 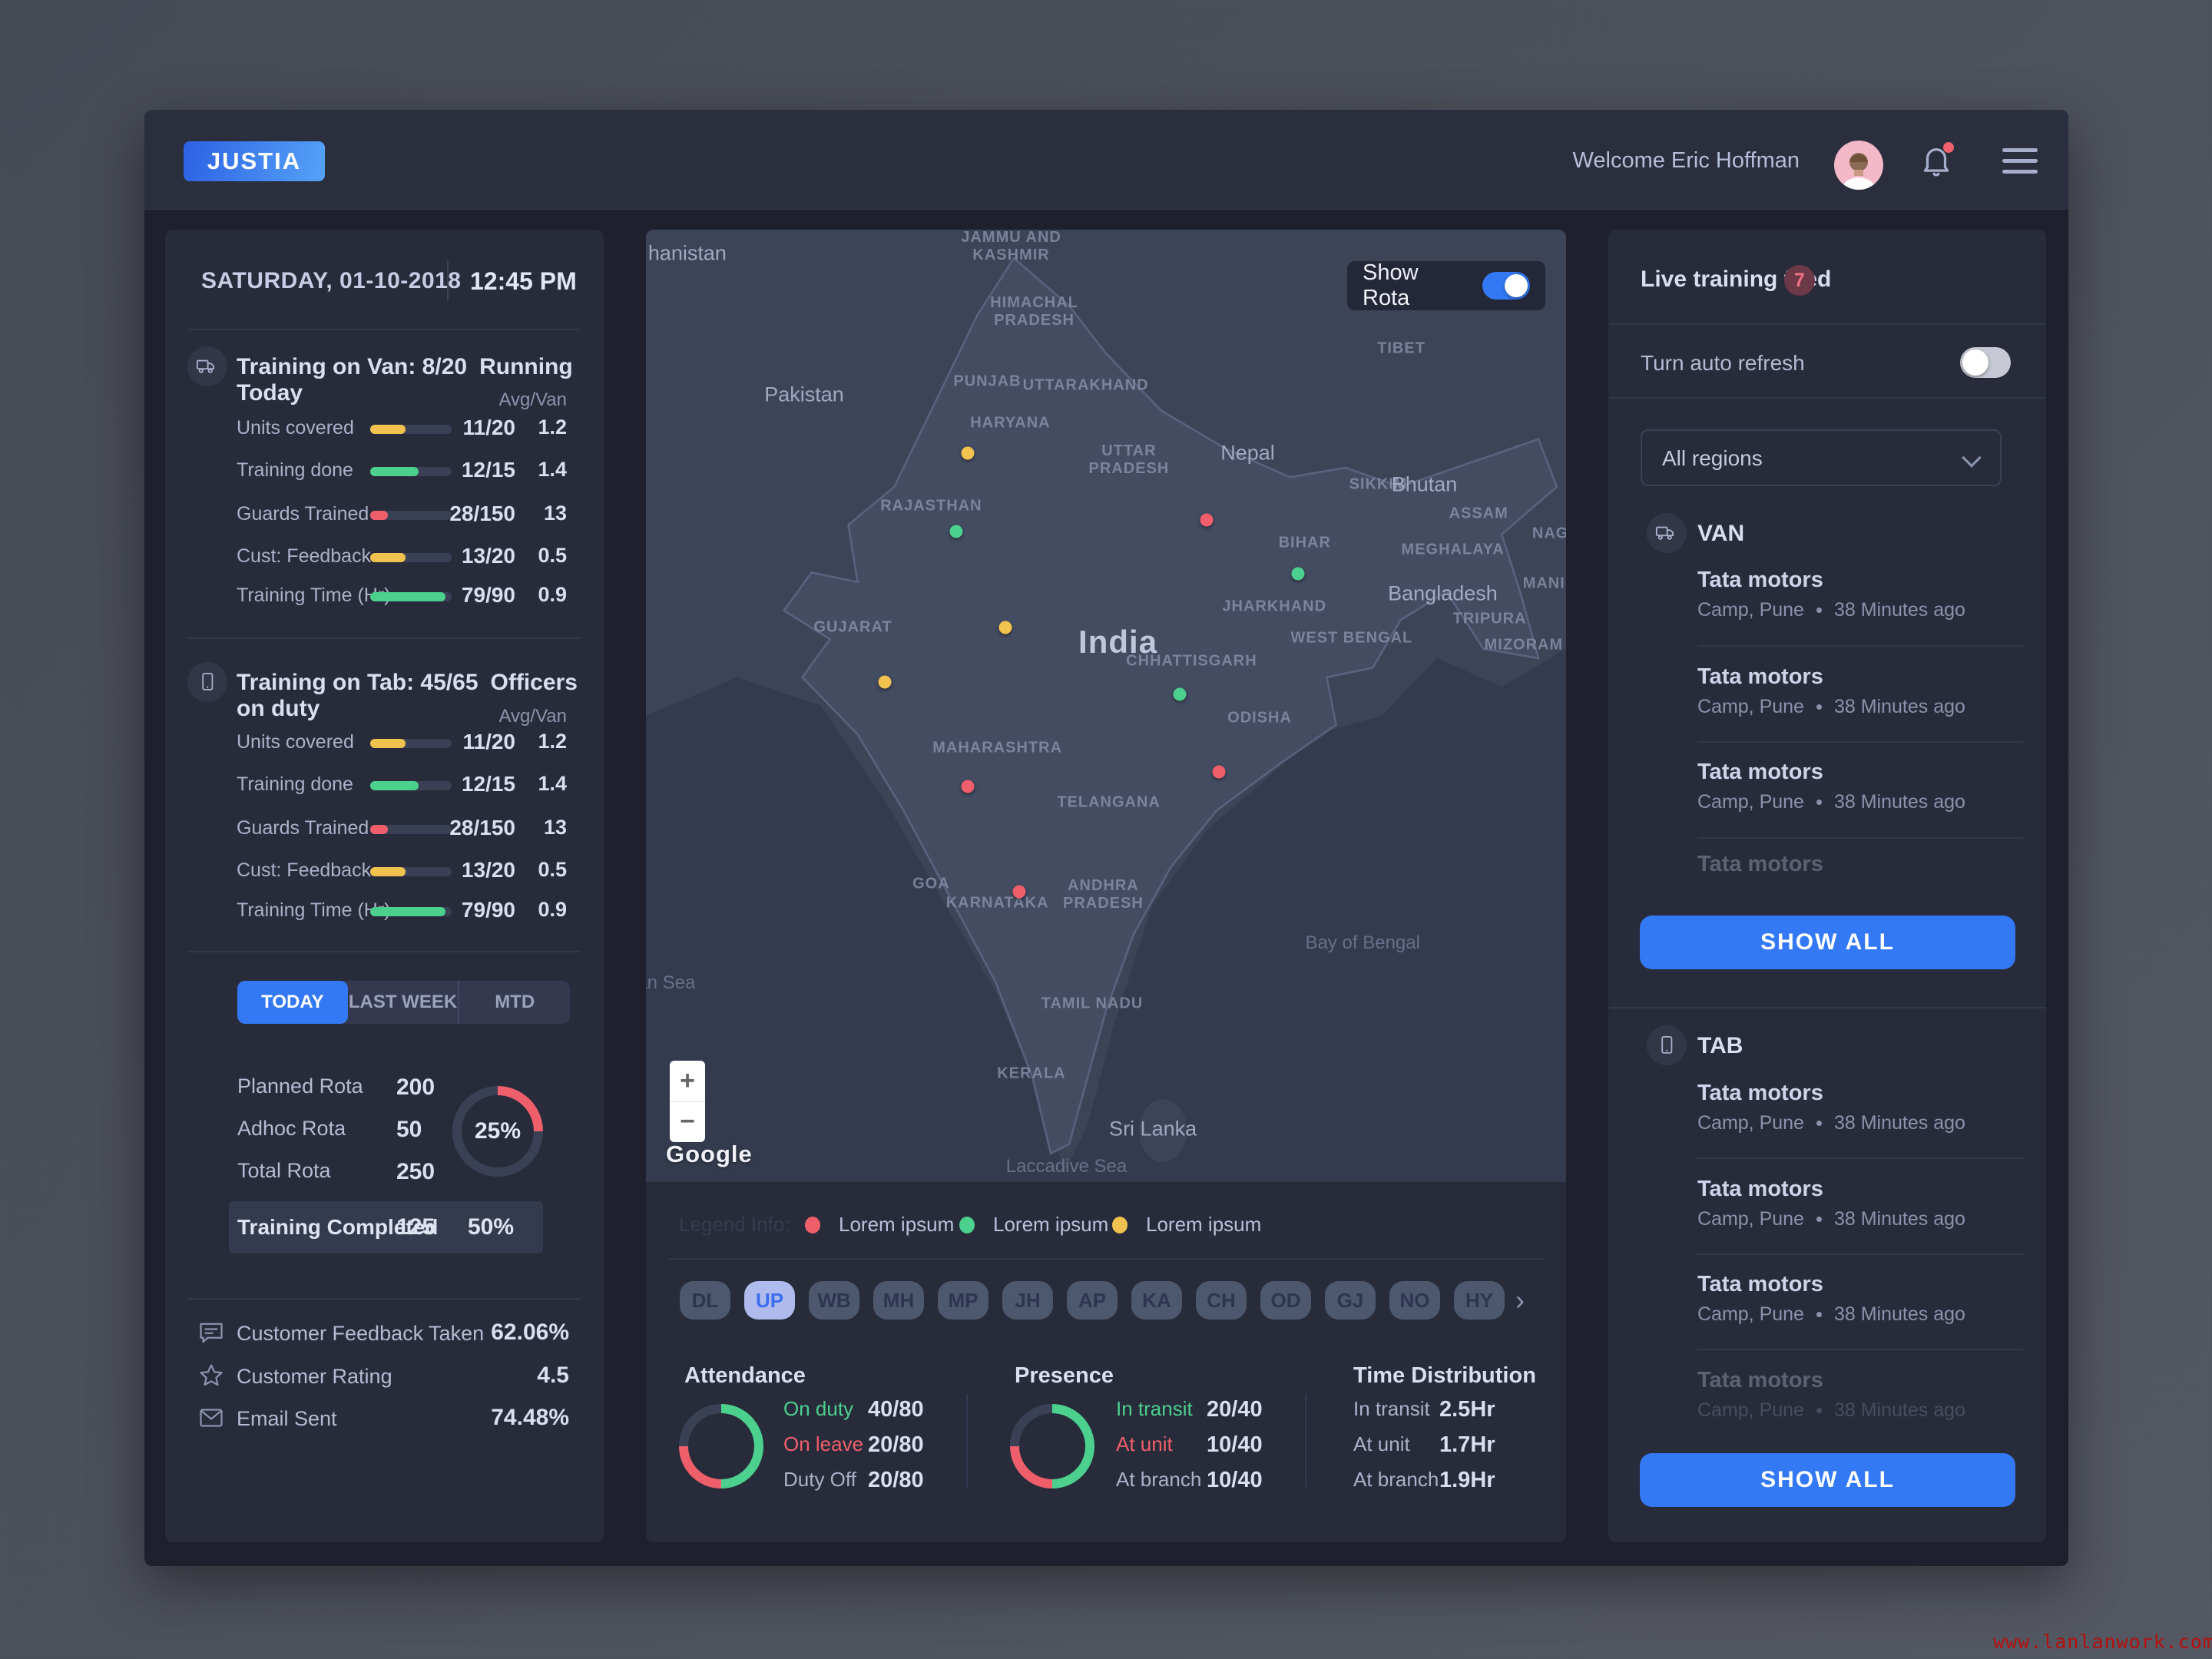 What do you see at coordinates (853, 1445) in the screenshot?
I see `stat-line: On leave 20/80` at bounding box center [853, 1445].